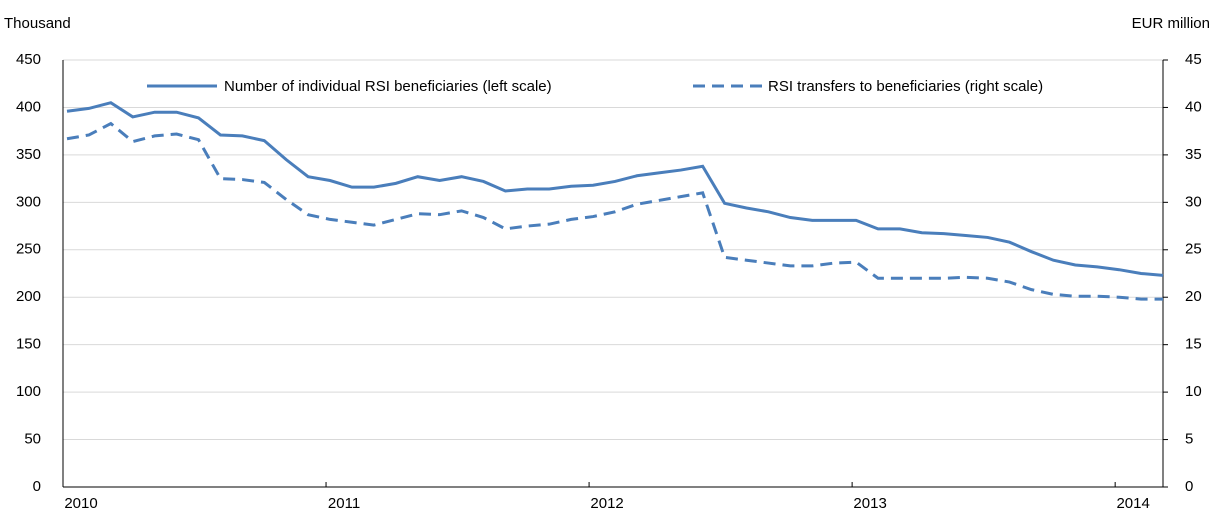  I want to click on y2-tick-label: 40, so click(1193, 106).